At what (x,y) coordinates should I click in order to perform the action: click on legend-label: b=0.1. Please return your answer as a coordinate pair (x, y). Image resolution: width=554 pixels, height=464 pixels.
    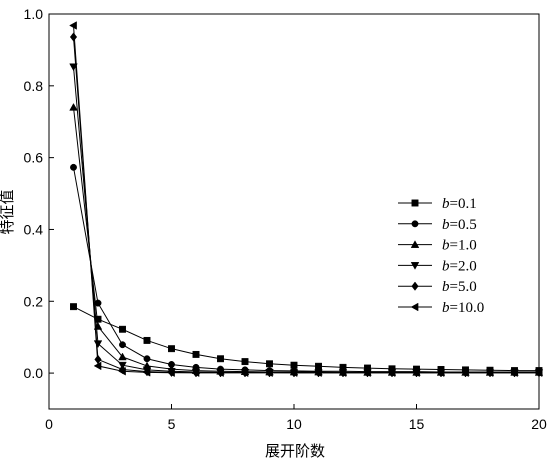
    Looking at the image, I should click on (459, 204).